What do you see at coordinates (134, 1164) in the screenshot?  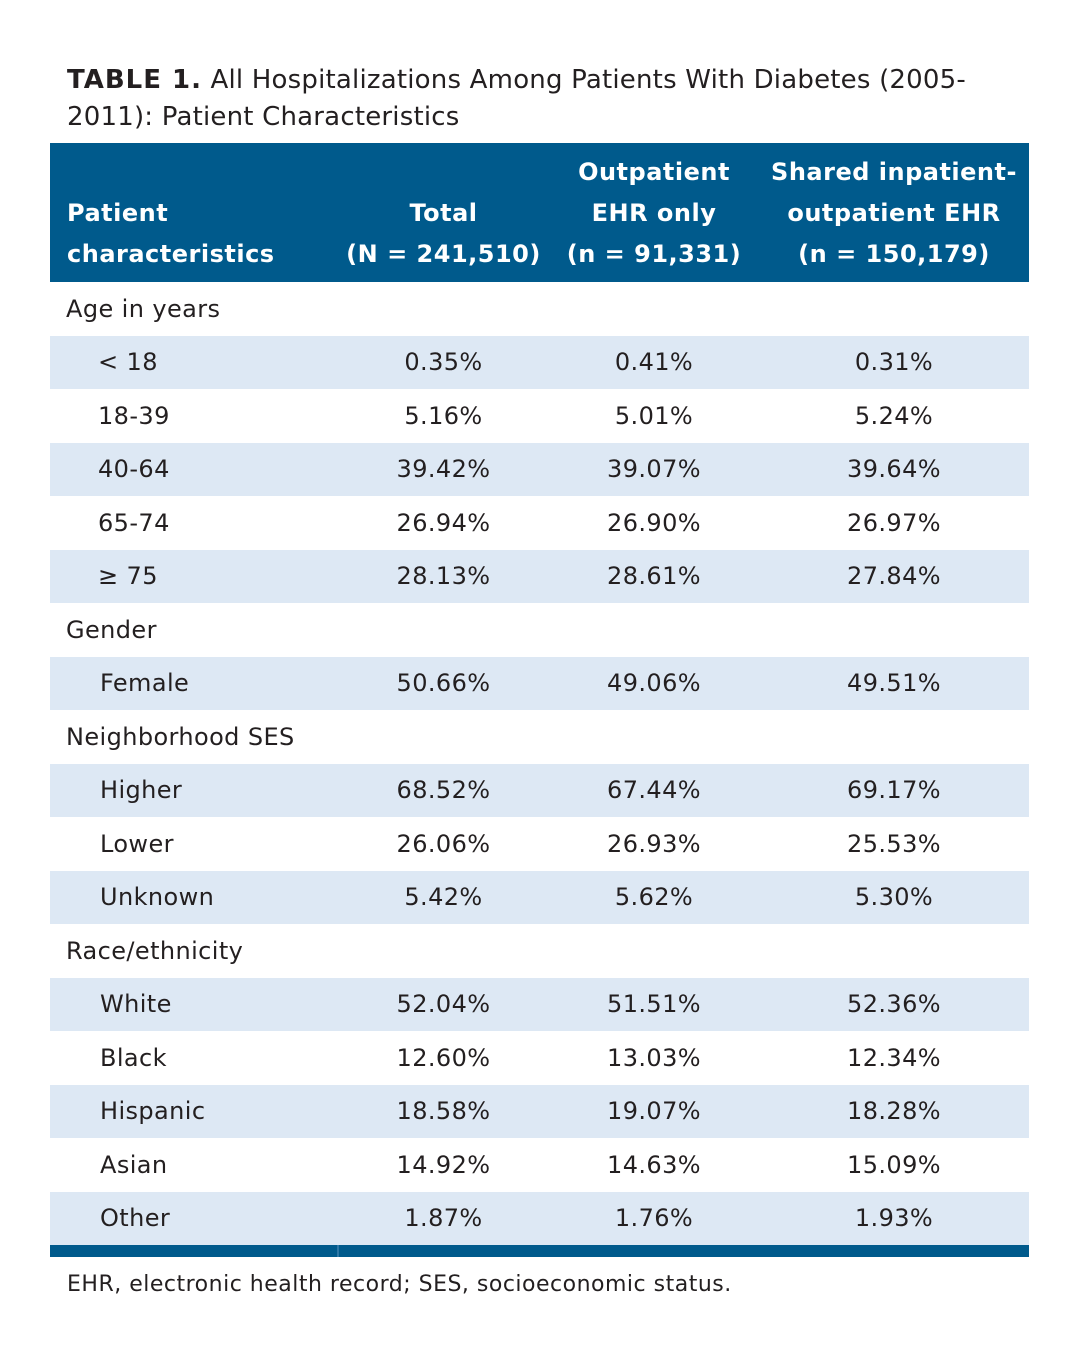 I see `row-label: Asian` at bounding box center [134, 1164].